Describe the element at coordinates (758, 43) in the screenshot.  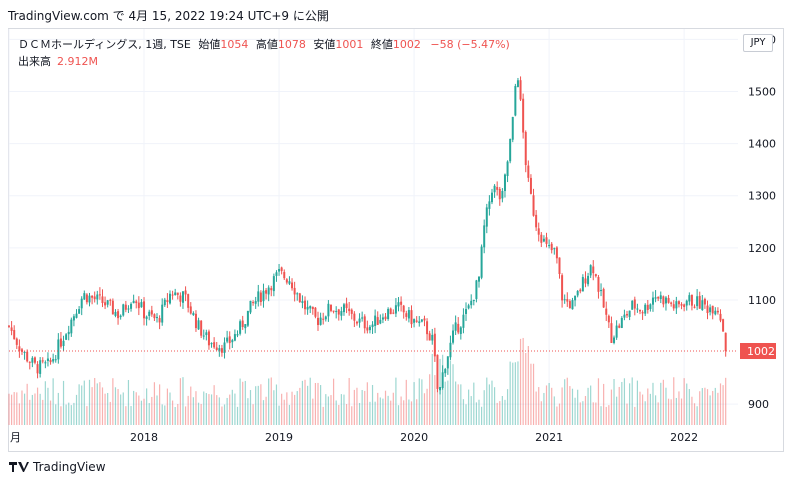
I see `currency-button: JPY` at that location.